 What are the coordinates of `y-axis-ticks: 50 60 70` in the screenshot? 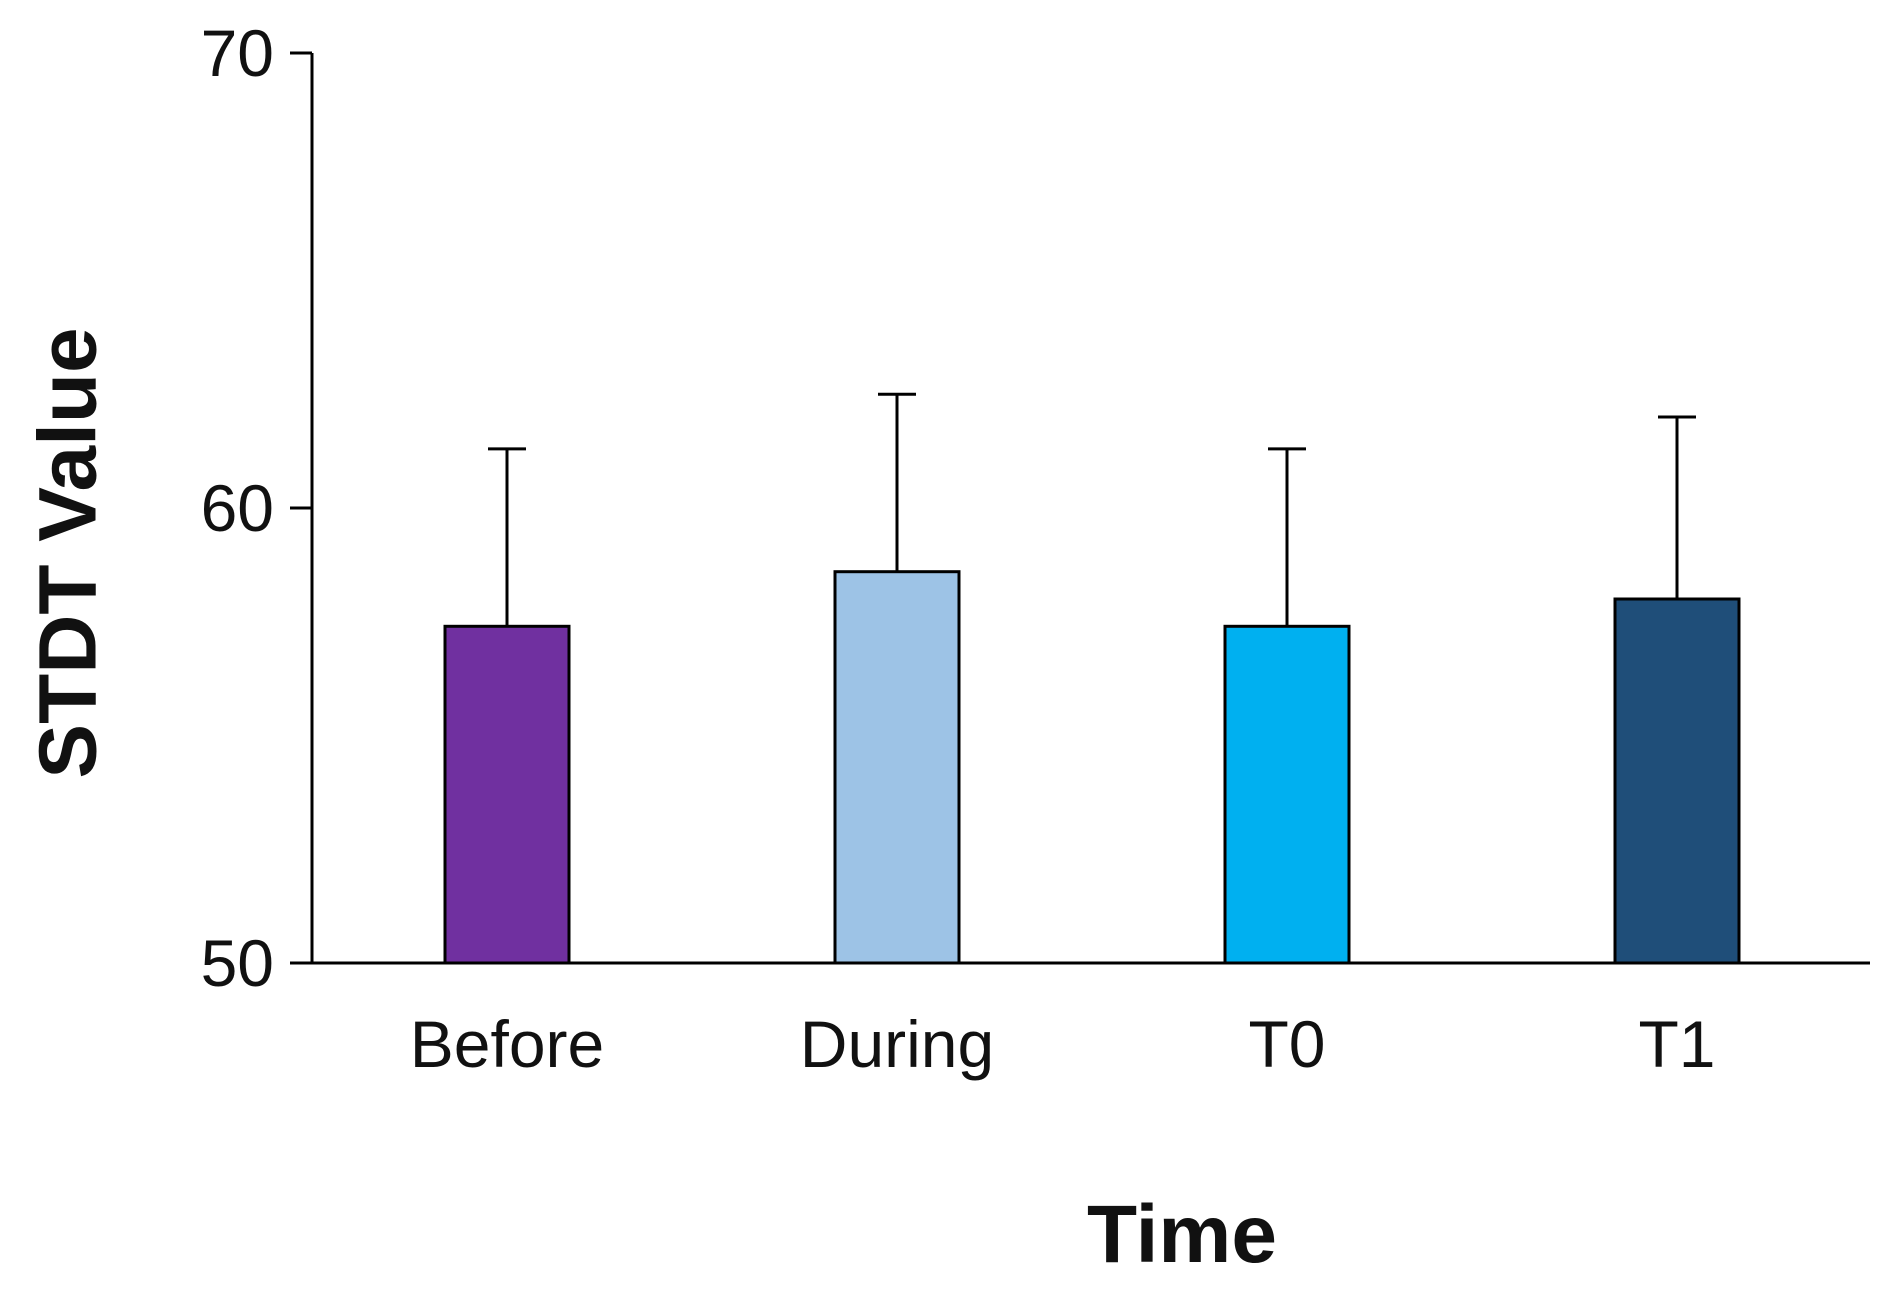 It's located at (256, 508).